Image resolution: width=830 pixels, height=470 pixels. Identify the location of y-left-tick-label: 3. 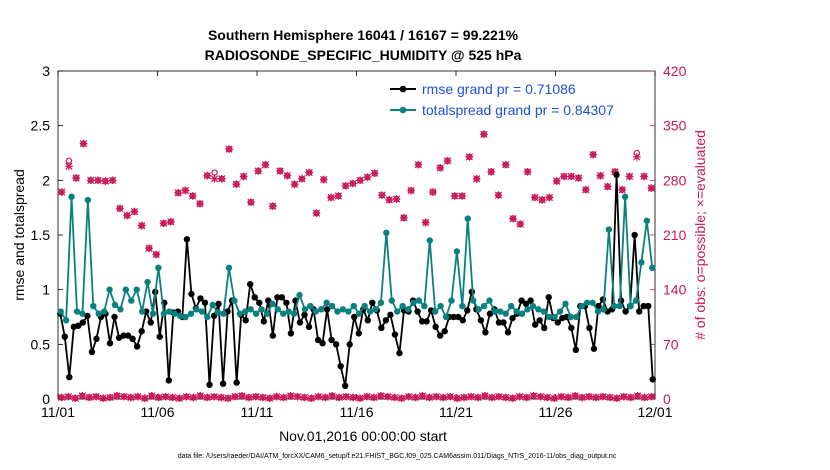
(46, 71).